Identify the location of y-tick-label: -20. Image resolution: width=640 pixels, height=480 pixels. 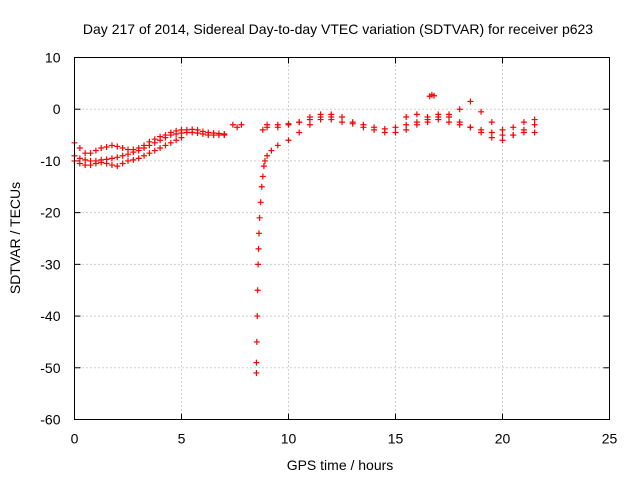
(50, 213).